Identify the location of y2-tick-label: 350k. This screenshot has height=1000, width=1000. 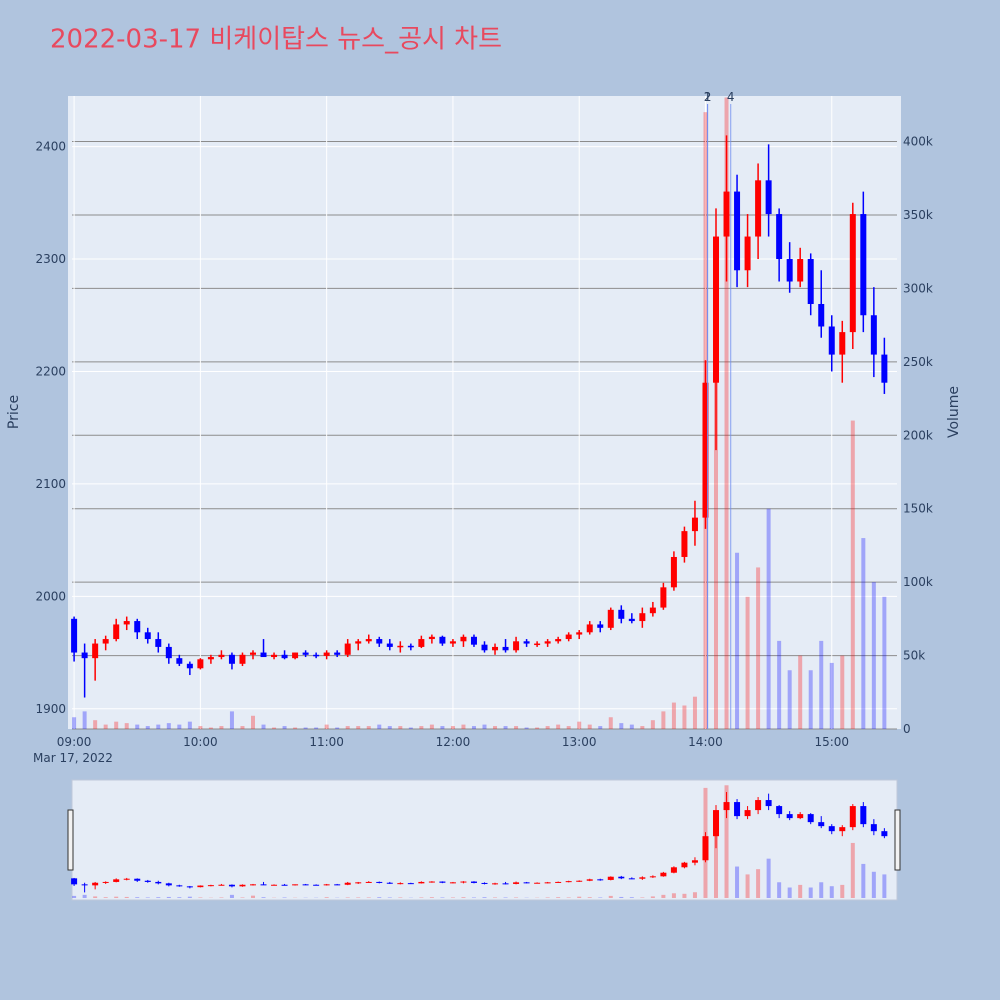
(918, 215).